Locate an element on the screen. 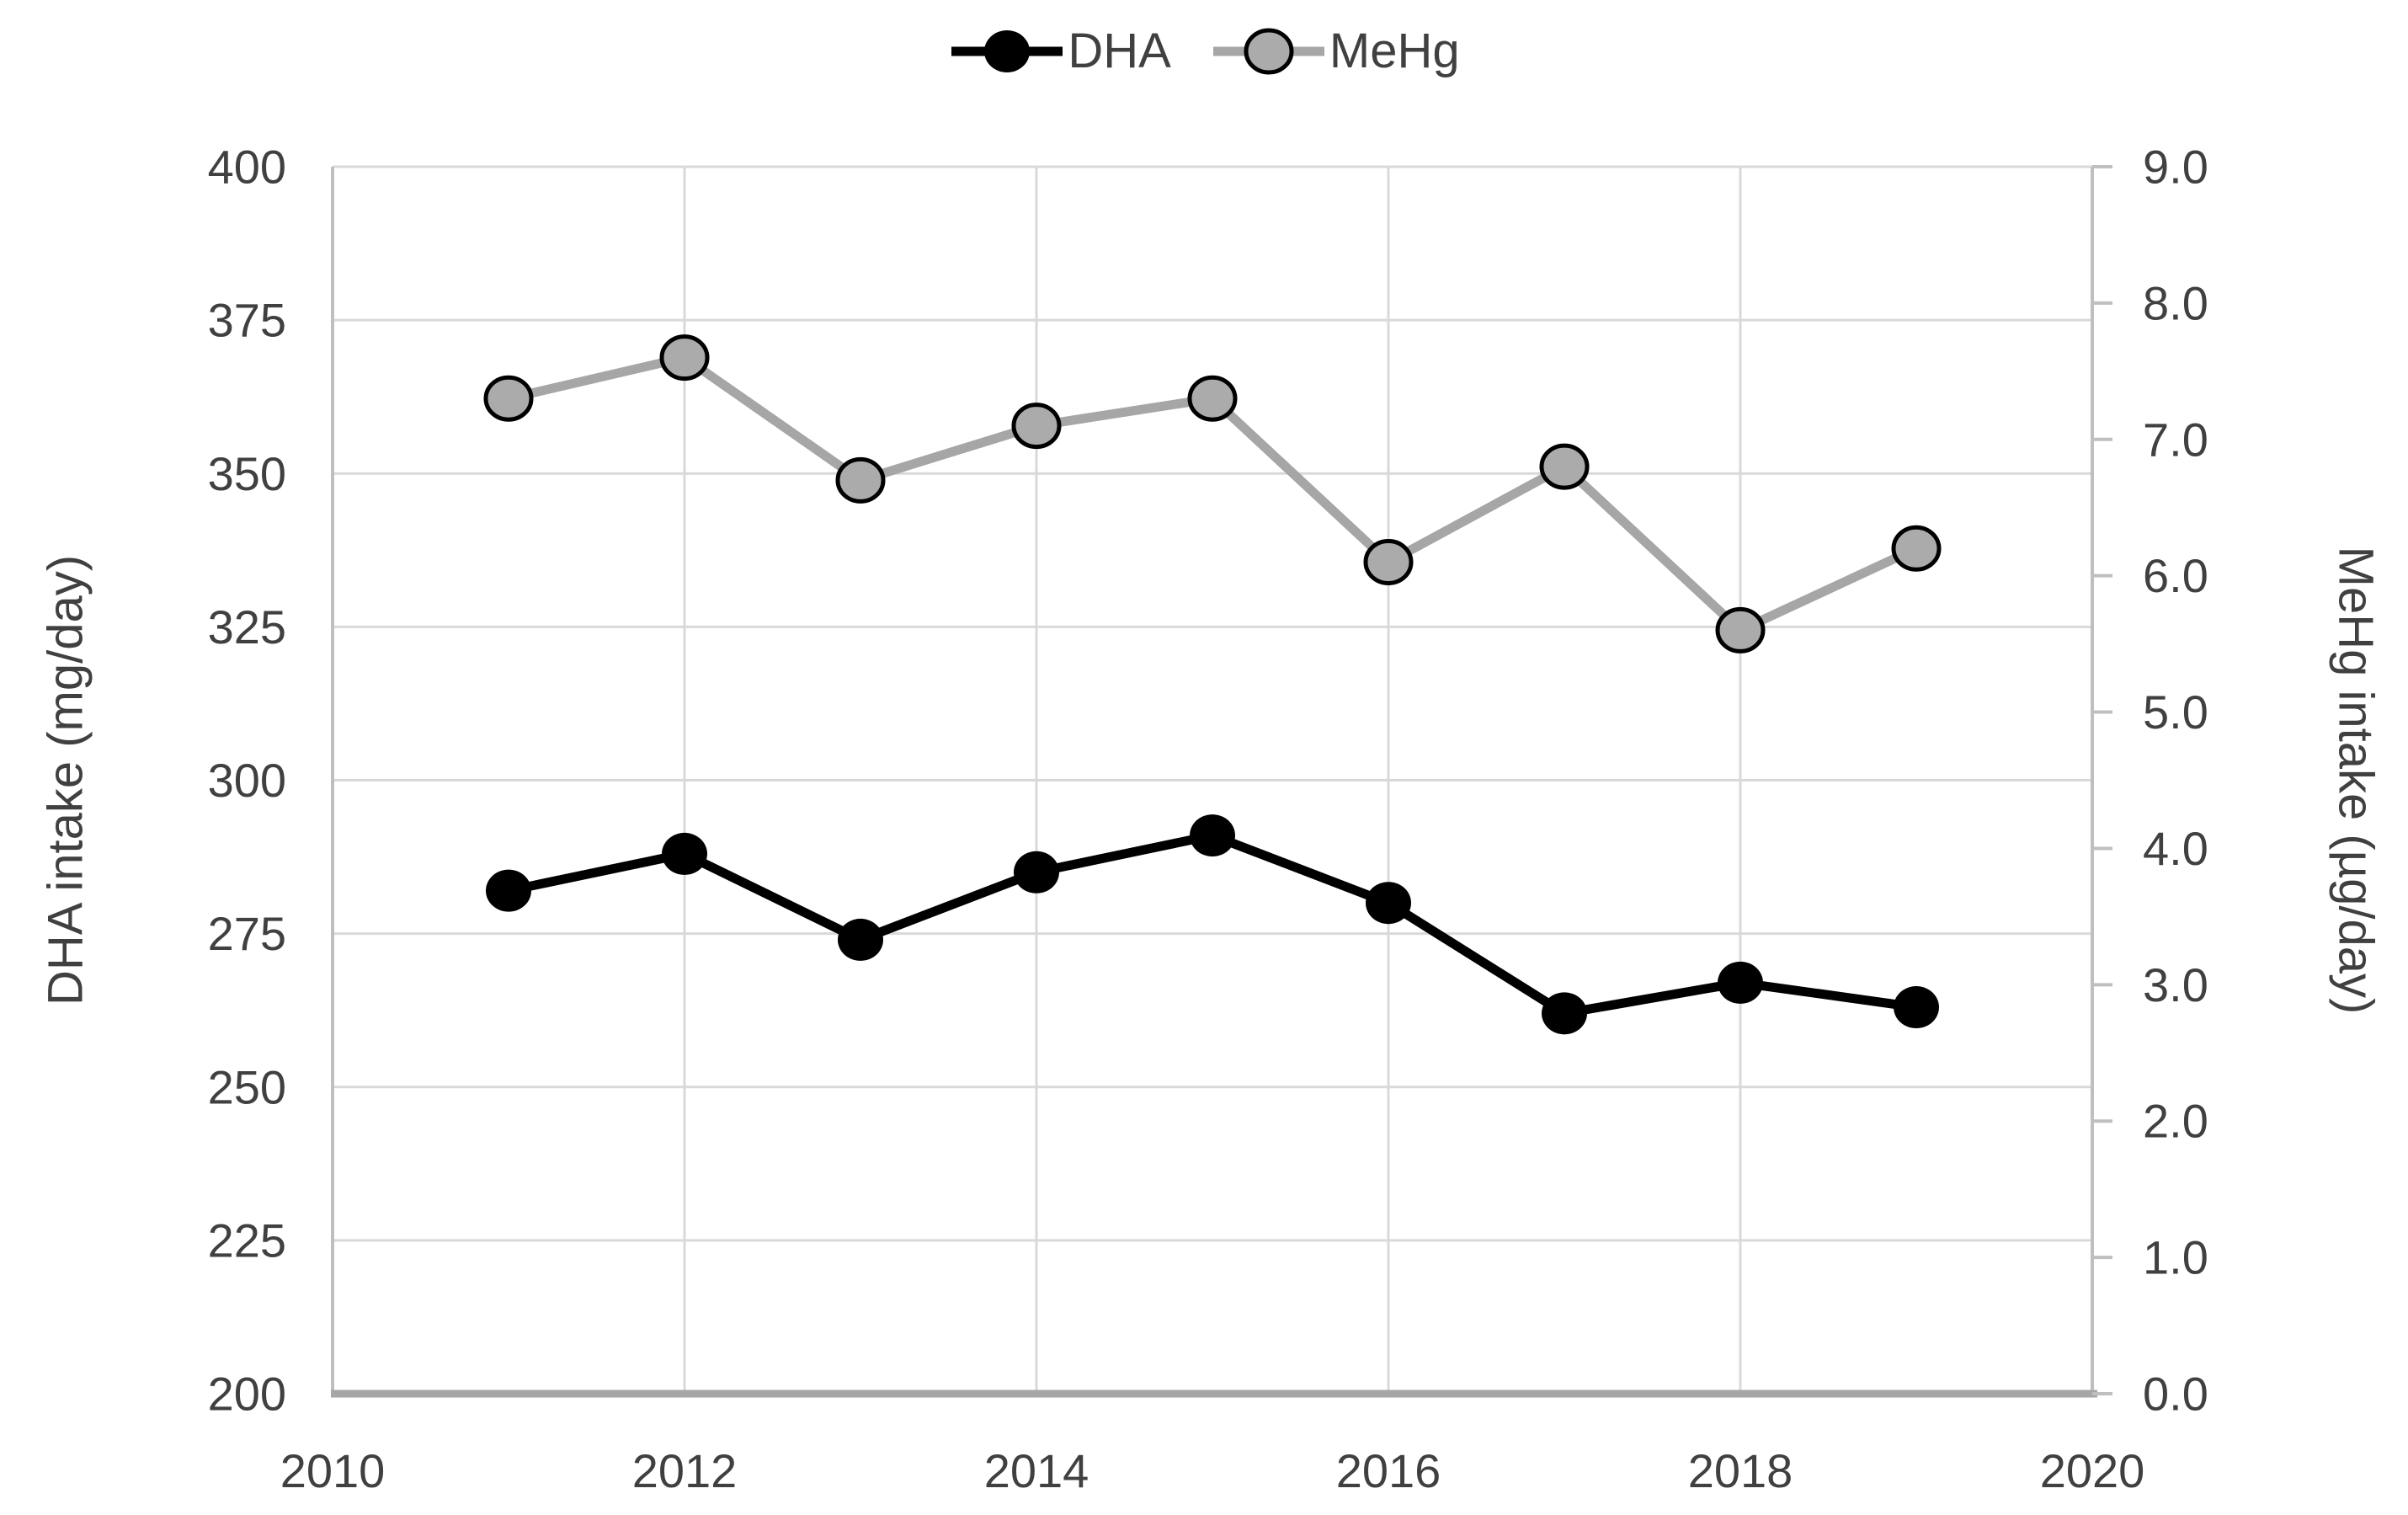 This screenshot has width=2408, height=1515. left-axis-tick-label: 200 is located at coordinates (247, 1394).